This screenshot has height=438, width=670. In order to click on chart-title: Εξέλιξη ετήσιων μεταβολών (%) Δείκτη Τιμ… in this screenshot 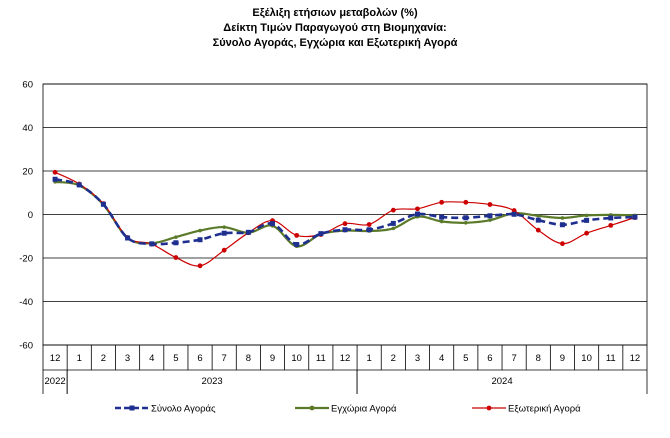, I will do `click(335, 28)`.